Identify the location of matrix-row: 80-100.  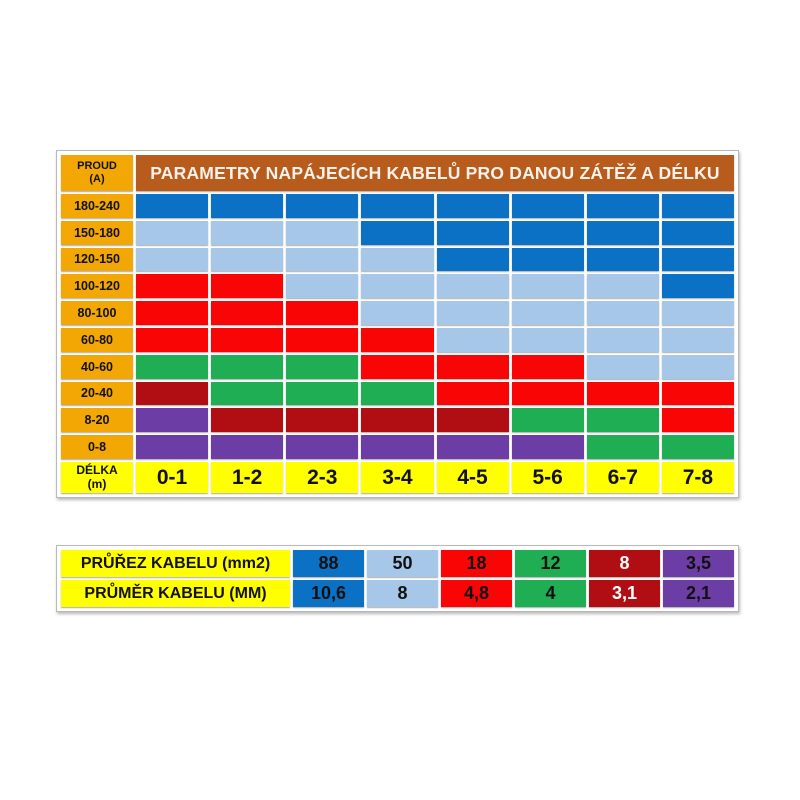
(397, 313).